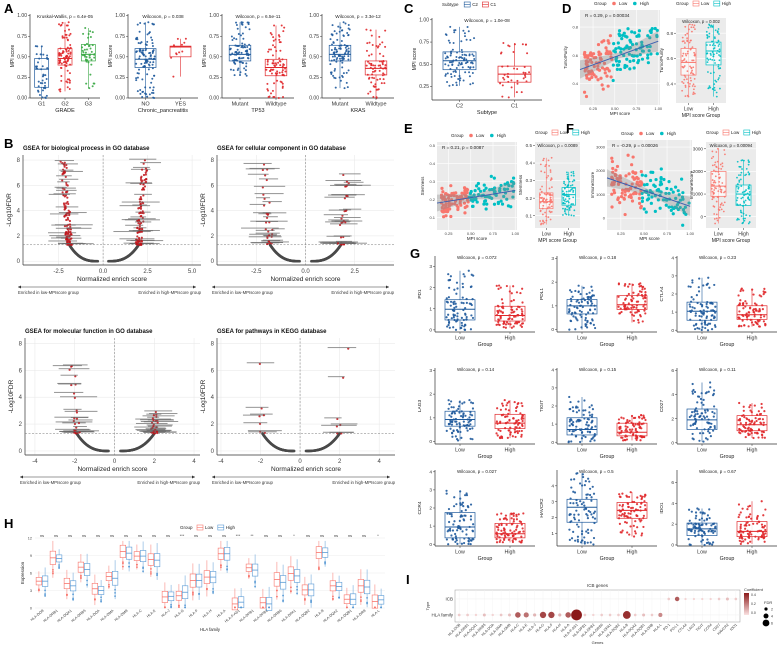  What do you see at coordinates (598, 257) in the screenshot?
I see `stat-annotation: Wilcoxon, p = 0.18` at bounding box center [598, 257].